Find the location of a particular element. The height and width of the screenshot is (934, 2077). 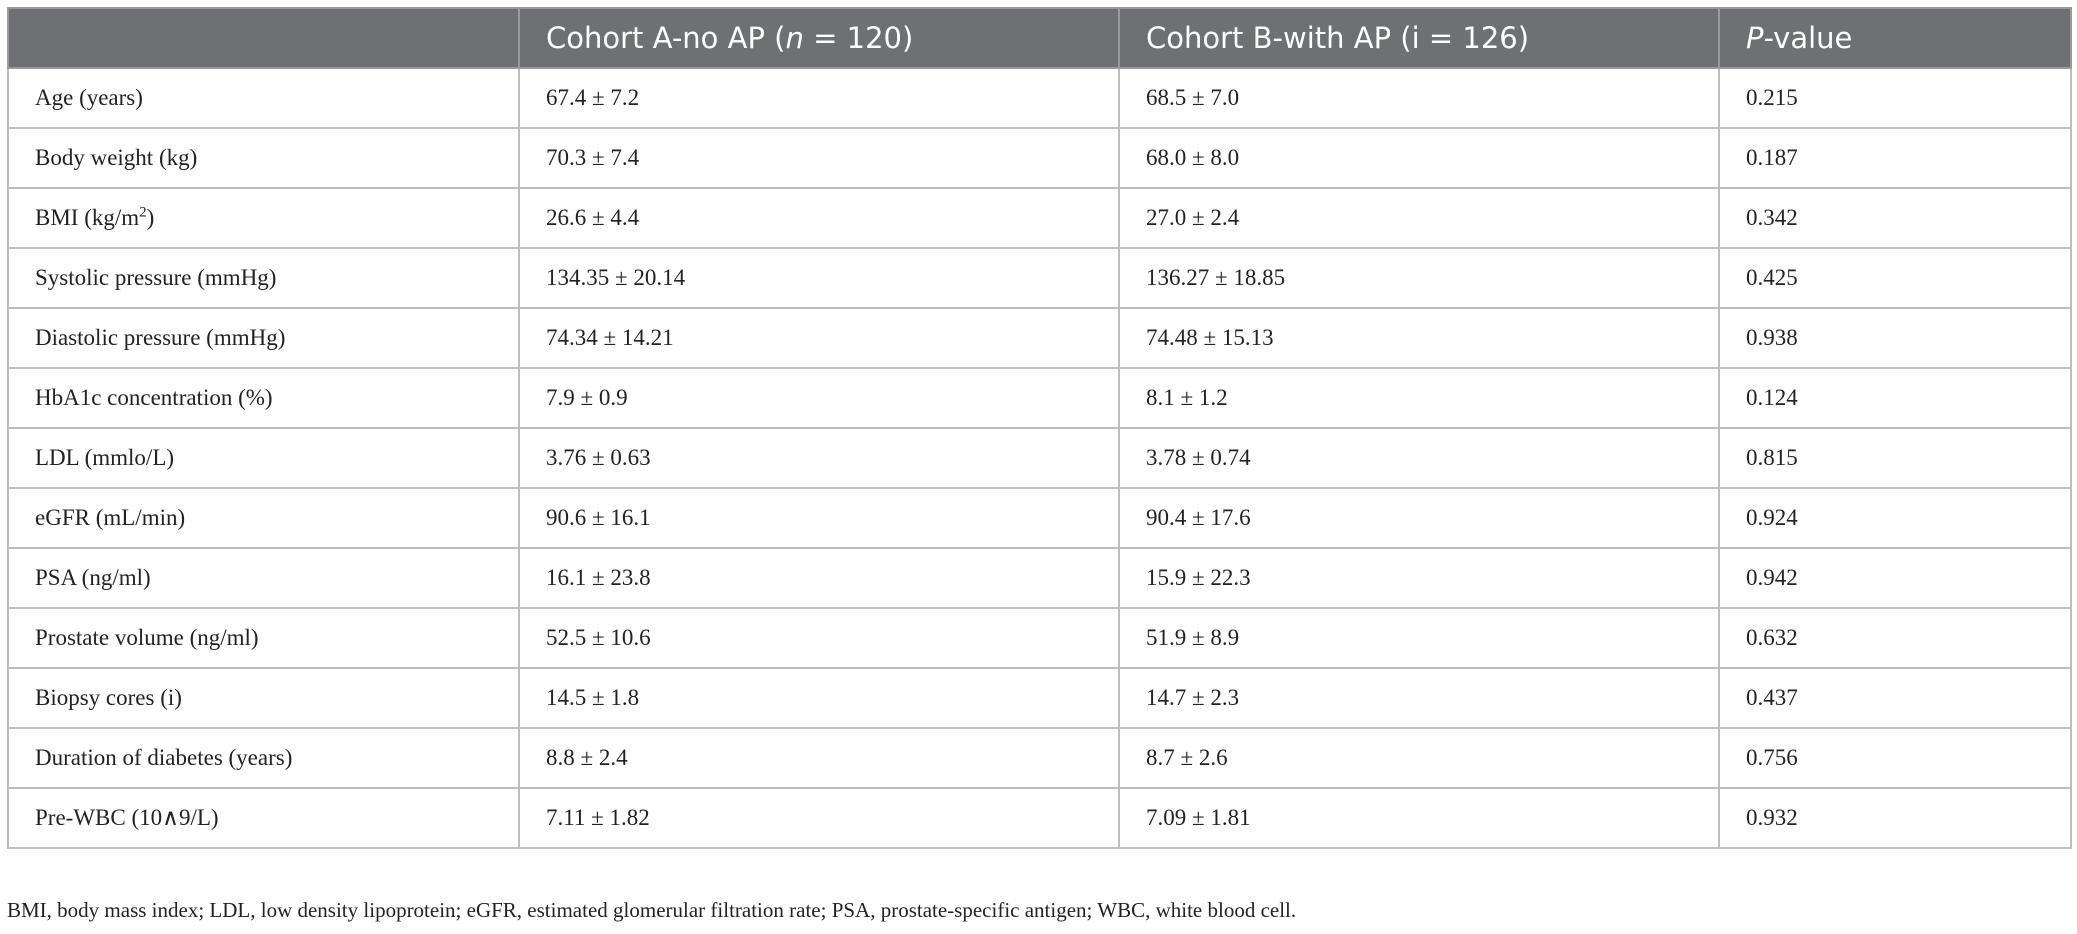

header-cell: P-value is located at coordinates (1895, 38).